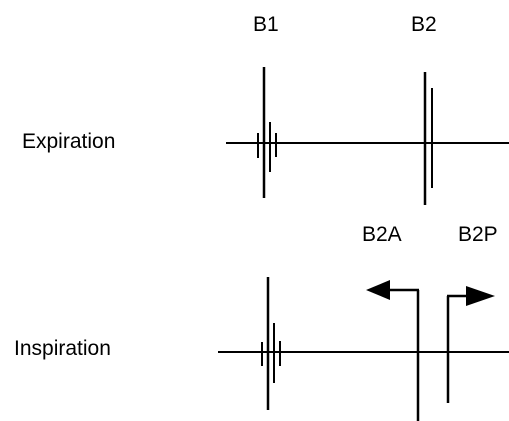 This screenshot has height=421, width=509. Describe the element at coordinates (478, 234) in the screenshot. I see `b2p-label: B2P` at that location.